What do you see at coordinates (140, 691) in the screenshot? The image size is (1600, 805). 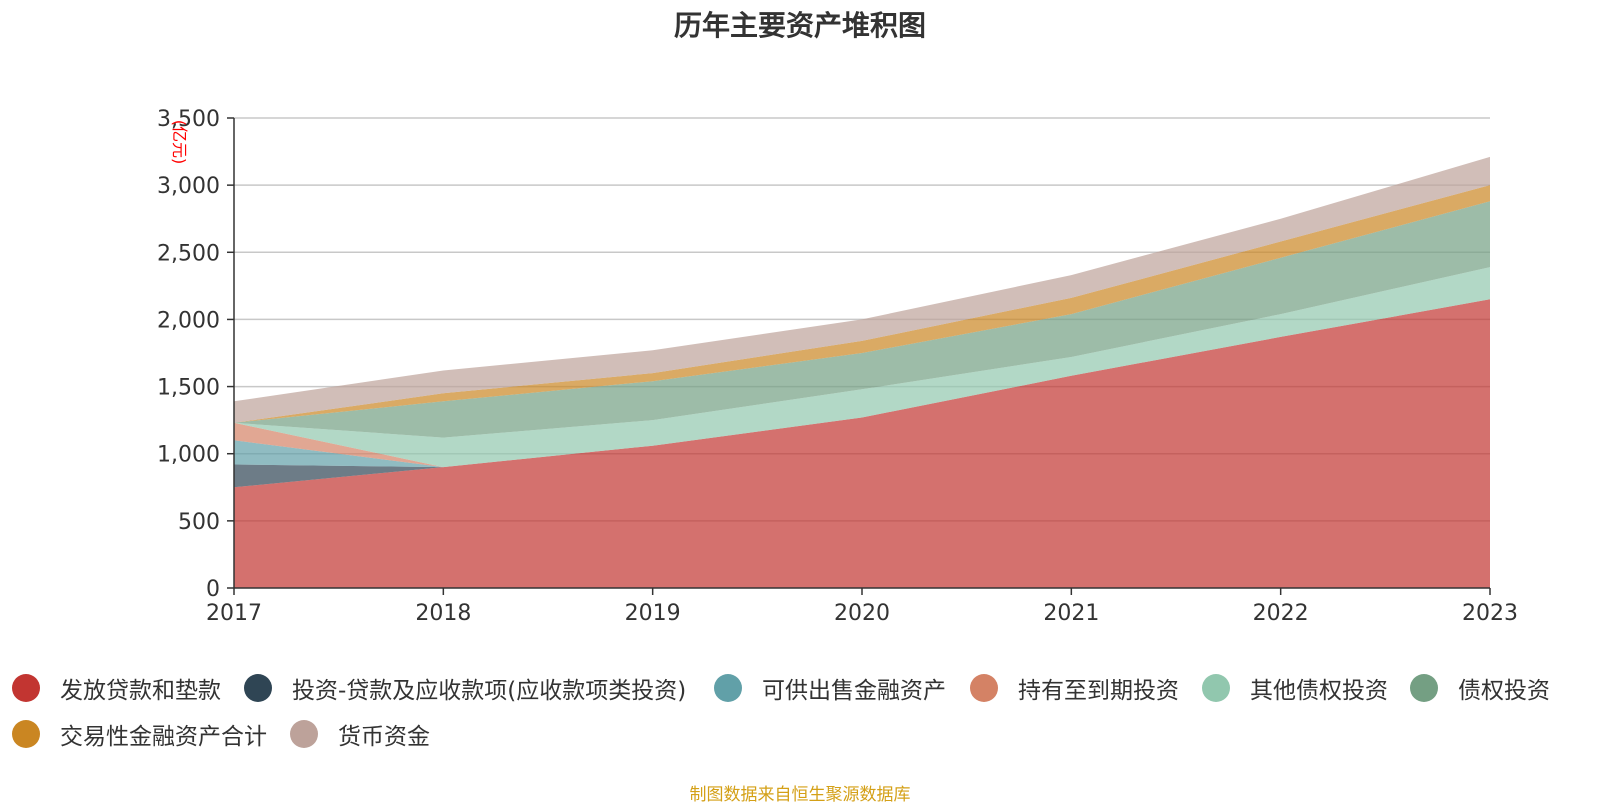 I see `legend-label: 发放贷款和垫款` at bounding box center [140, 691].